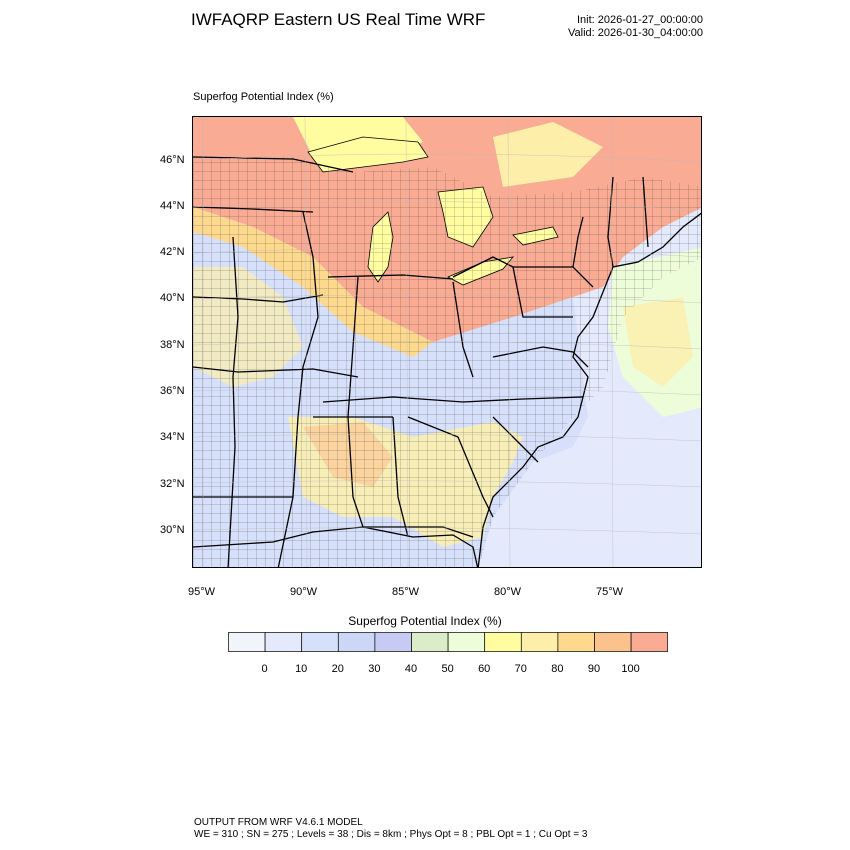 The width and height of the screenshot is (850, 850). Describe the element at coordinates (202, 592) in the screenshot. I see `lon-label-95w: 95°W` at that location.